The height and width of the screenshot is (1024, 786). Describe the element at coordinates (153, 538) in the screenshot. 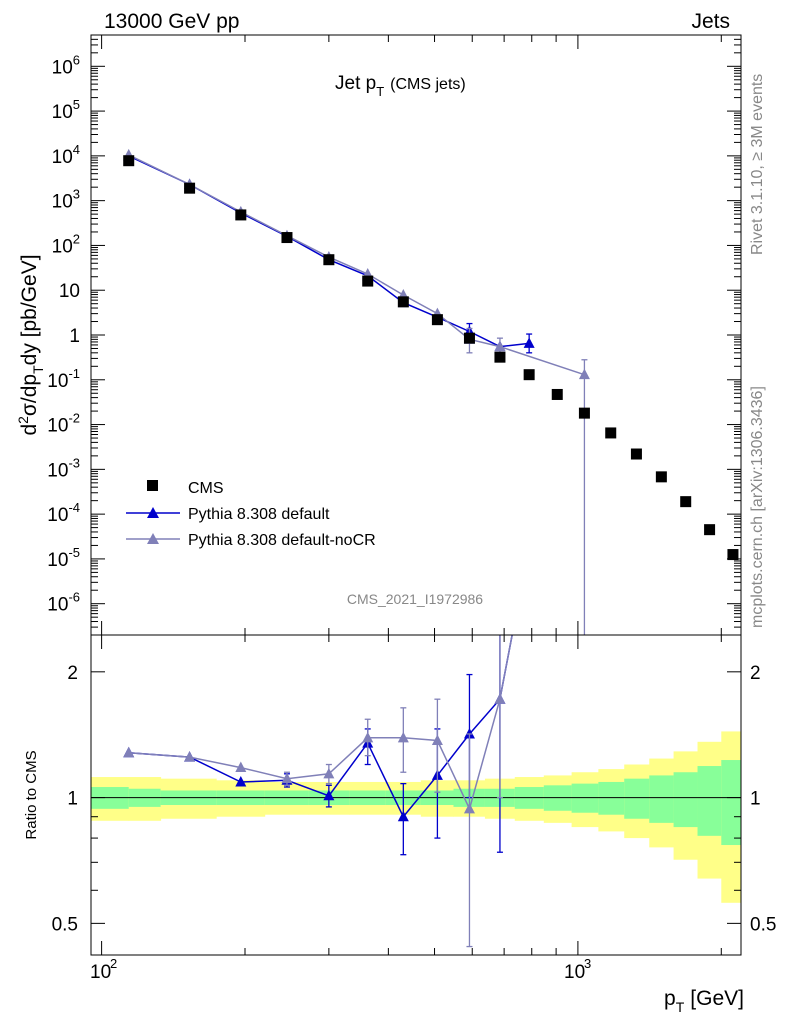

I see `legend-marker-nocr` at that location.